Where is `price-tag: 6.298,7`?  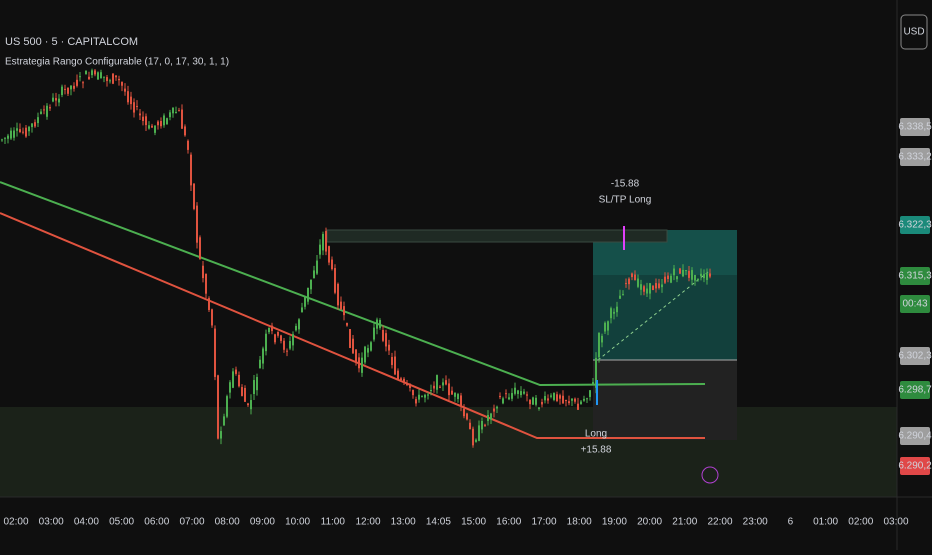
price-tag: 6.298,7 is located at coordinates (915, 390).